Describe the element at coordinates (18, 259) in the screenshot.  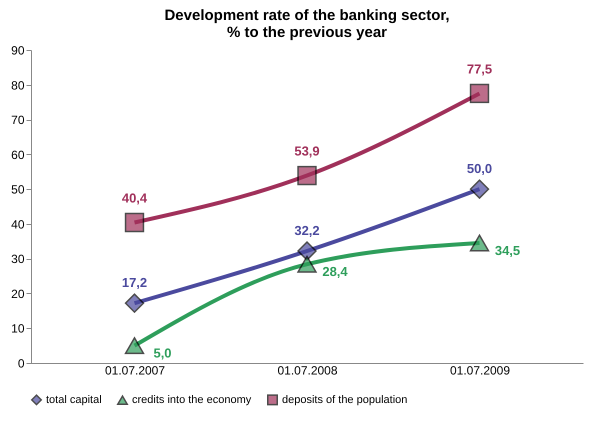
I see `y-tick-label: 30` at that location.